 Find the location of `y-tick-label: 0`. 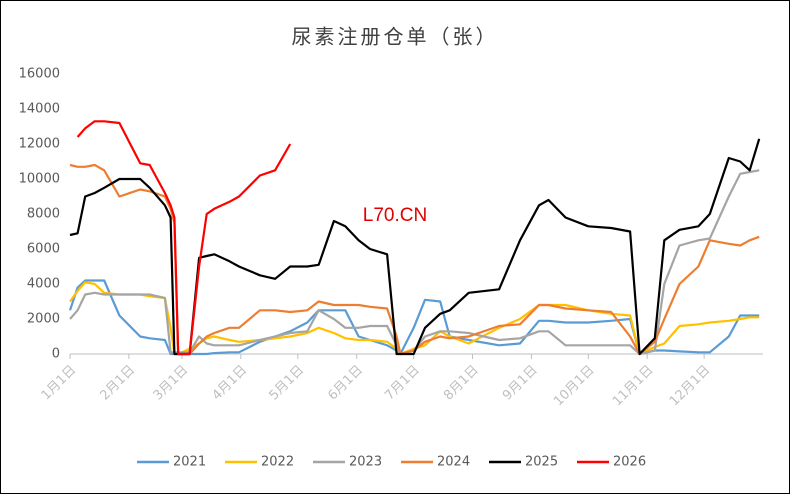

y-tick-label: 0 is located at coordinates (56, 354).